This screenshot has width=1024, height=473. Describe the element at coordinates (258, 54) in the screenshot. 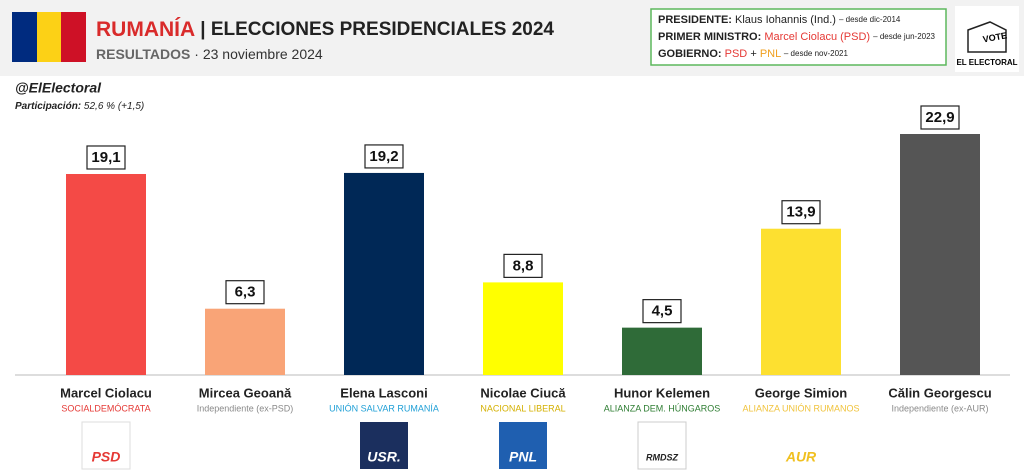

I see `date: · 23 noviembre 2024` at that location.